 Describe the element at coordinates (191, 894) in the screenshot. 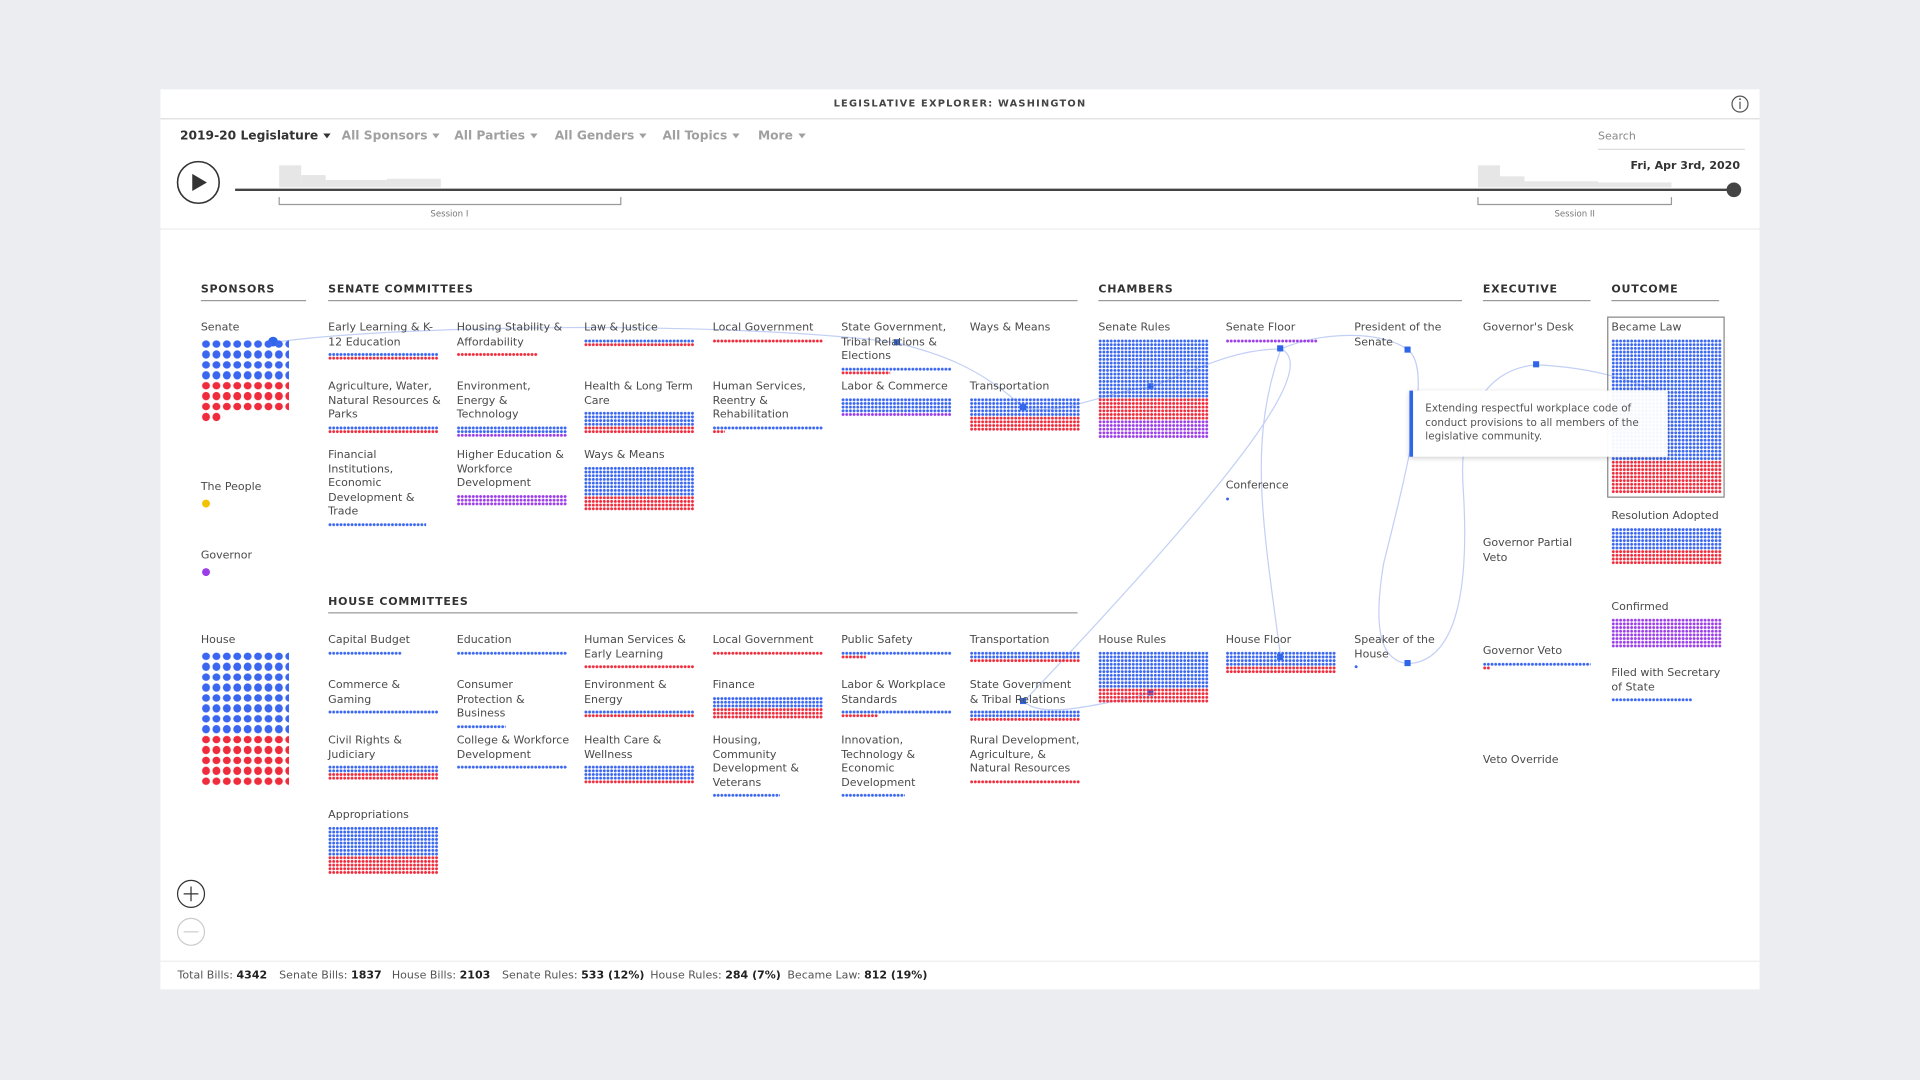

I see `zoom-in-icon` at that location.